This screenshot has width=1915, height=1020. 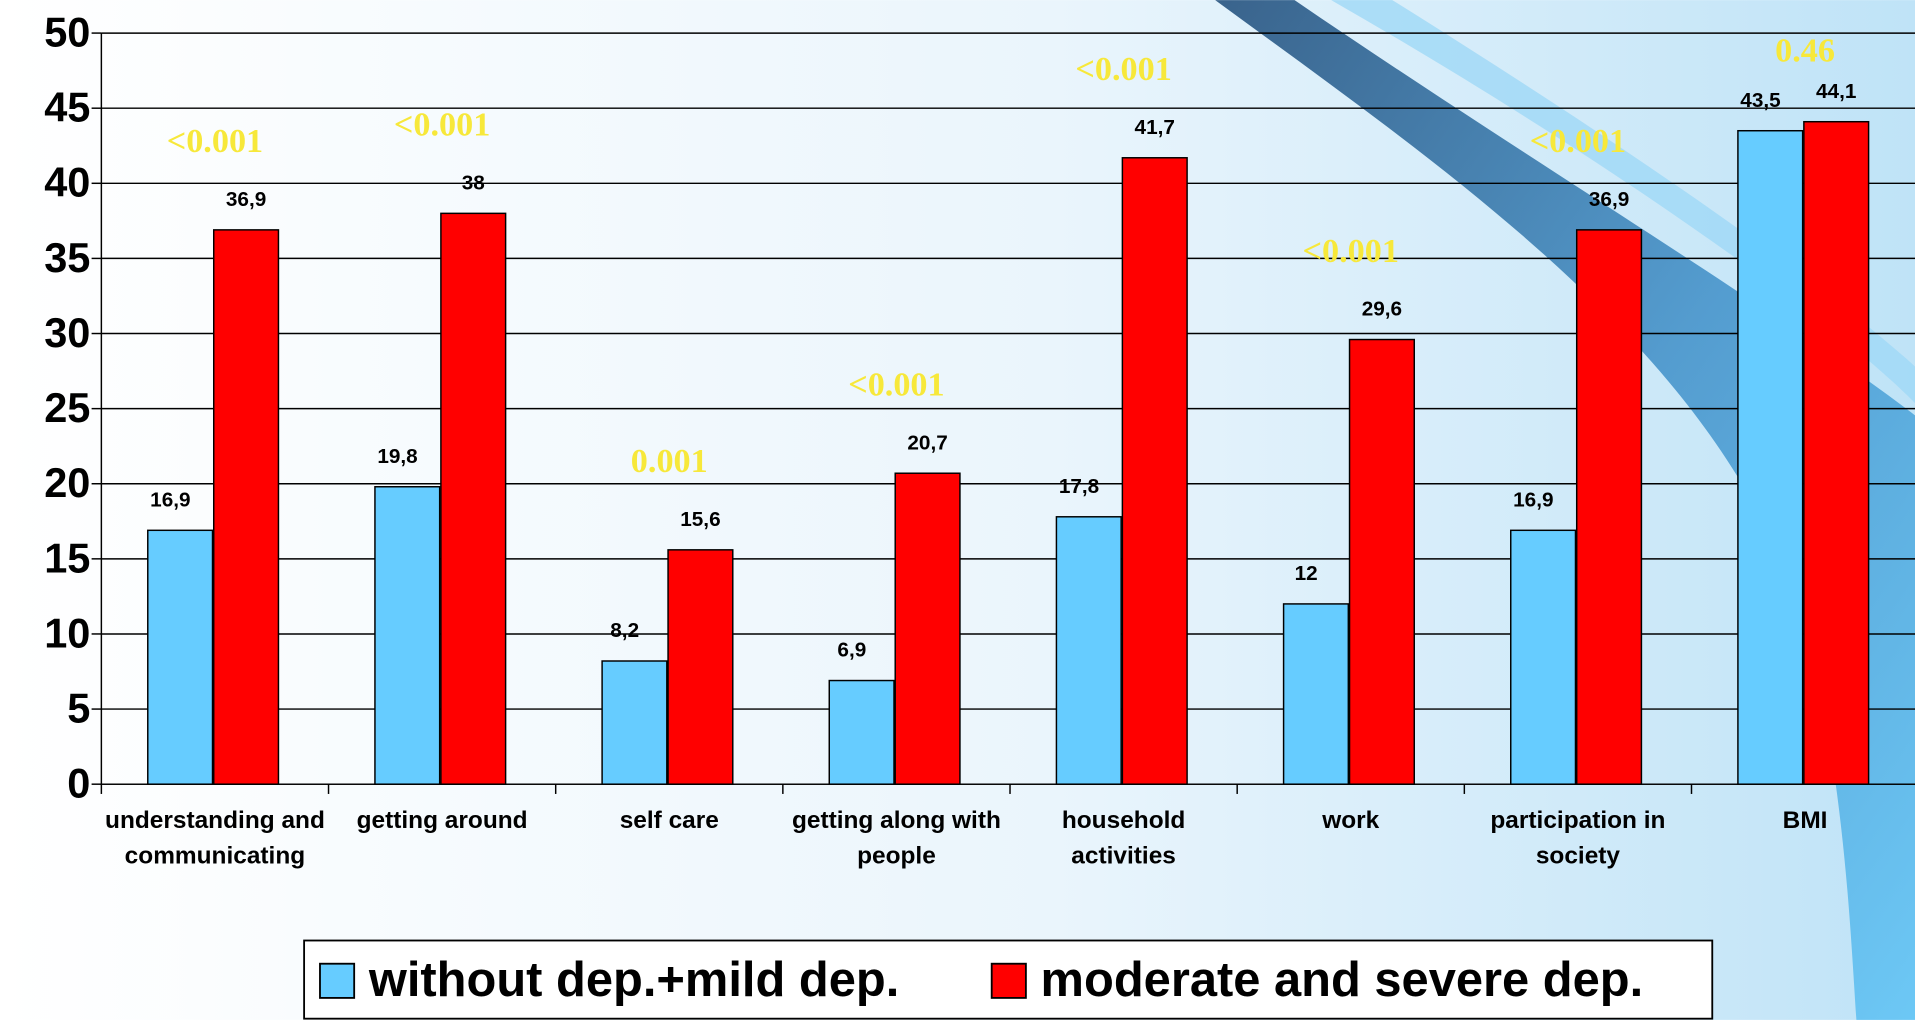 I want to click on y-tick-label: 10, so click(x=67, y=632).